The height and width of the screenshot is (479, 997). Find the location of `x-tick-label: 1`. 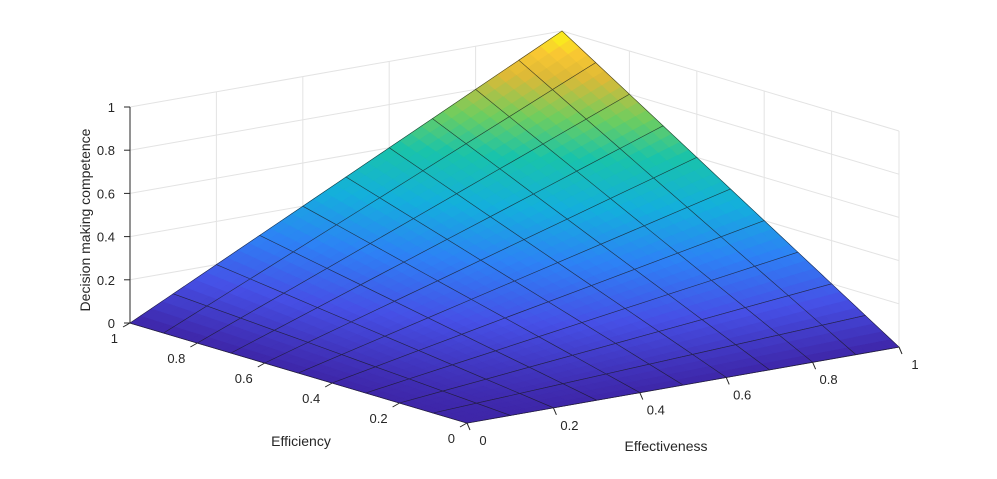

x-tick-label: 1 is located at coordinates (914, 364).